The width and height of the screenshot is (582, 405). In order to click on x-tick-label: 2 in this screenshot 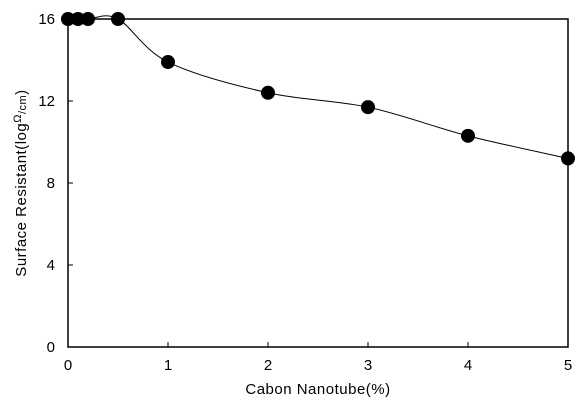, I will do `click(268, 365)`.